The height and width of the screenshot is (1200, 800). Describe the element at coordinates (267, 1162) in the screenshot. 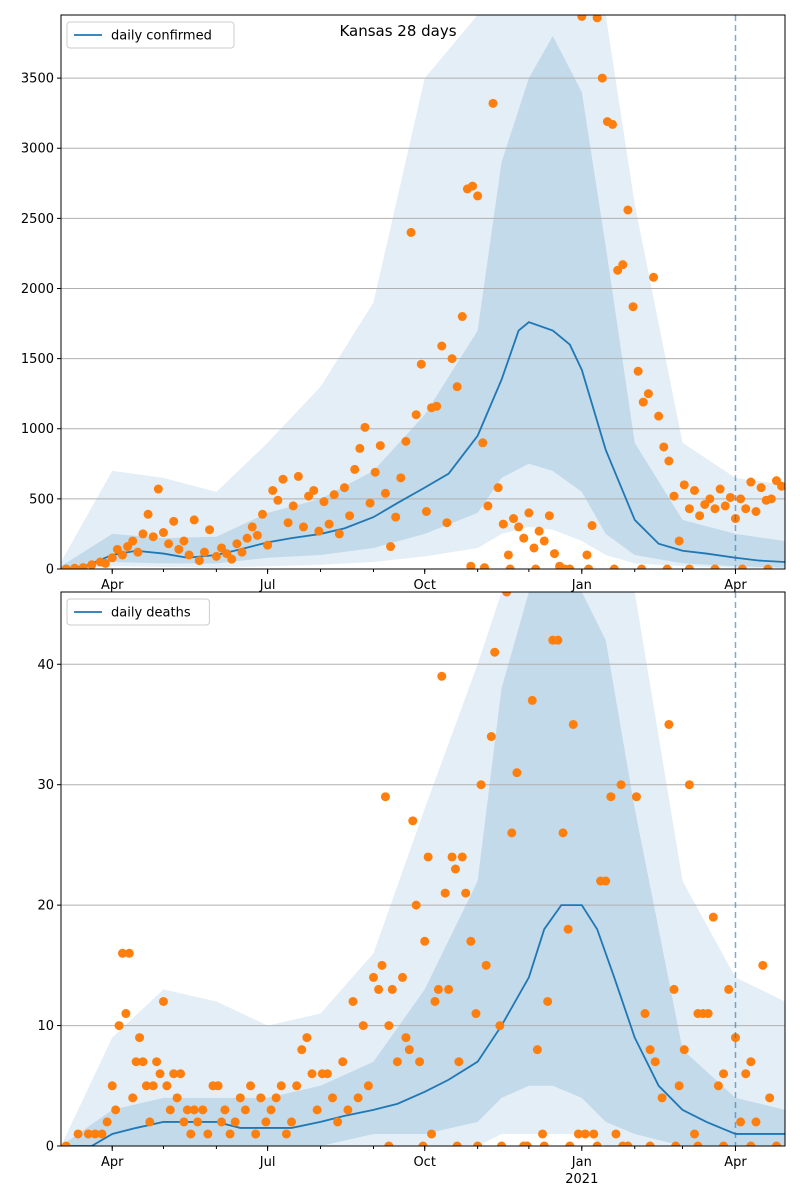

I see `x-tick-label: Jul` at that location.